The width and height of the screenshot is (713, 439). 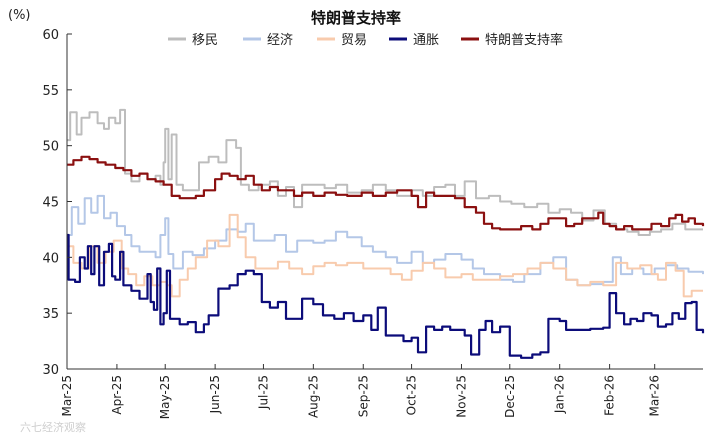 What do you see at coordinates (205, 40) in the screenshot?
I see `legend-label: 移民` at bounding box center [205, 40].